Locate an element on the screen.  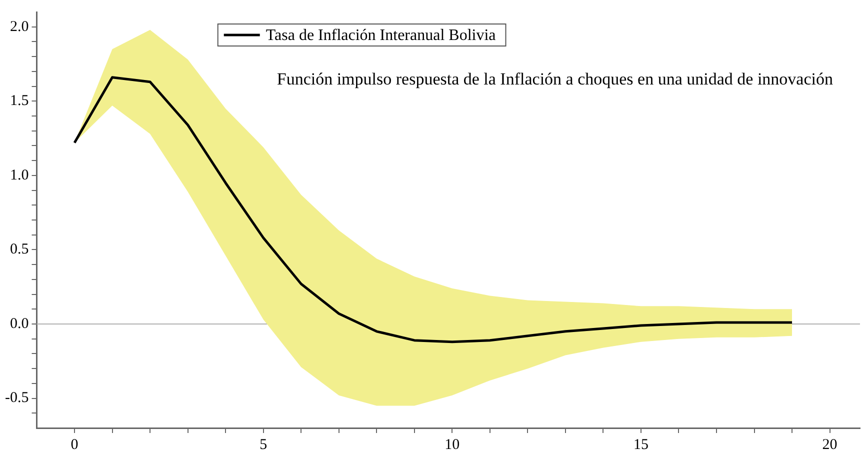
y-tick-label: 1.5 is located at coordinates (19, 101).